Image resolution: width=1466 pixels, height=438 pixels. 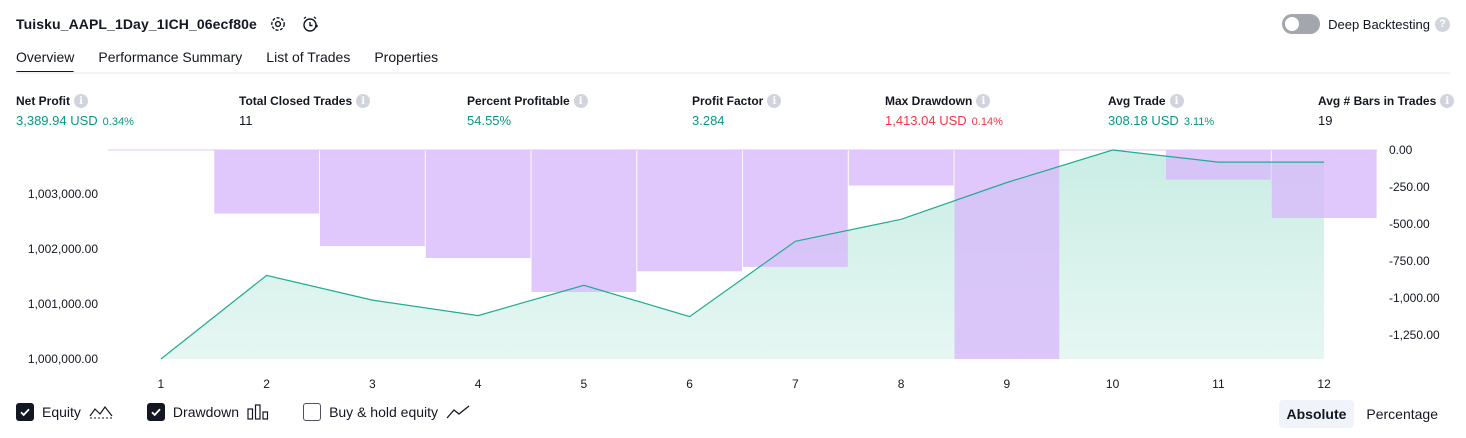 What do you see at coordinates (1218, 384) in the screenshot?
I see `x-axis-tick: 11` at bounding box center [1218, 384].